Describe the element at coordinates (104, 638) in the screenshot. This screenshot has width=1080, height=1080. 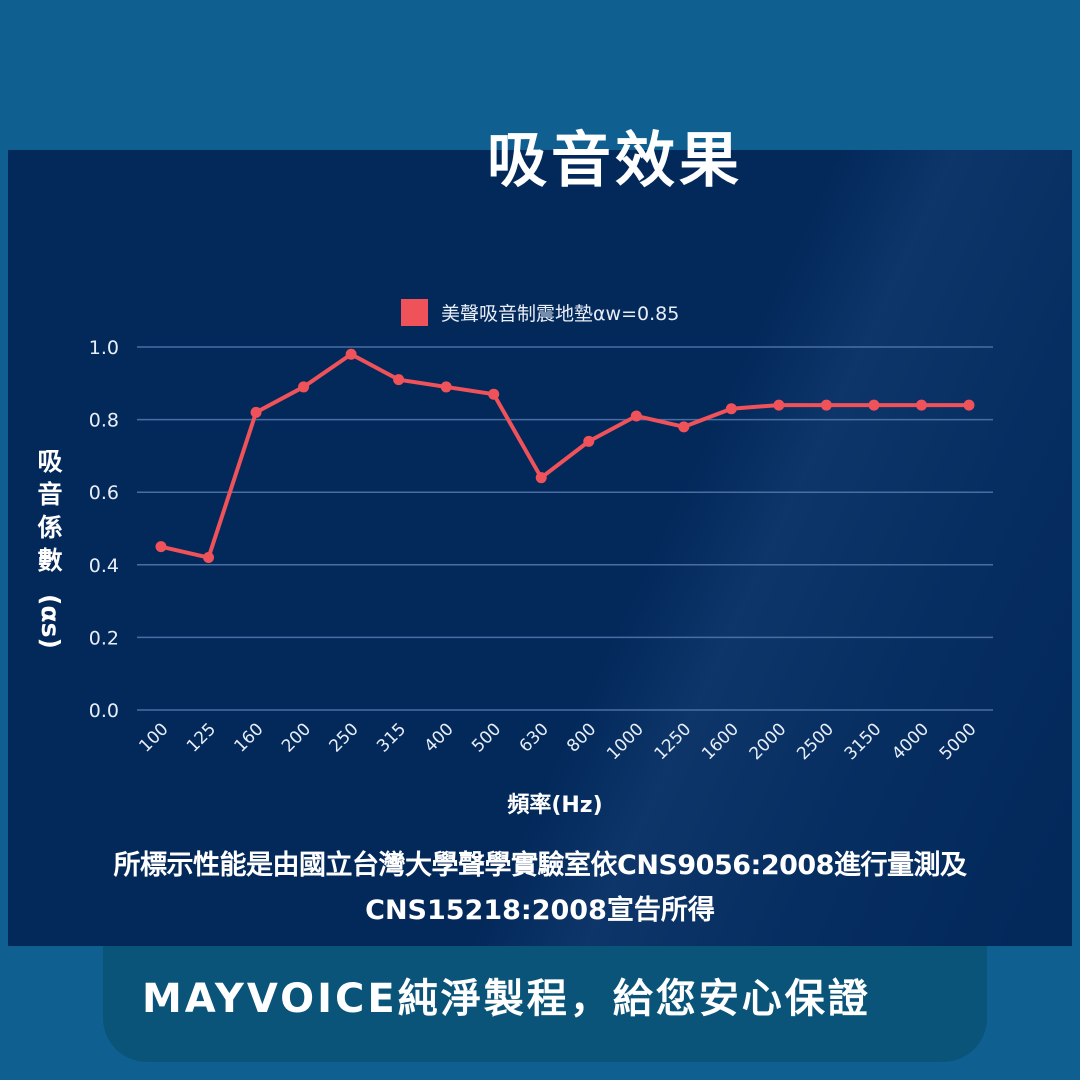
I see `y-tick-label: 0.2` at that location.